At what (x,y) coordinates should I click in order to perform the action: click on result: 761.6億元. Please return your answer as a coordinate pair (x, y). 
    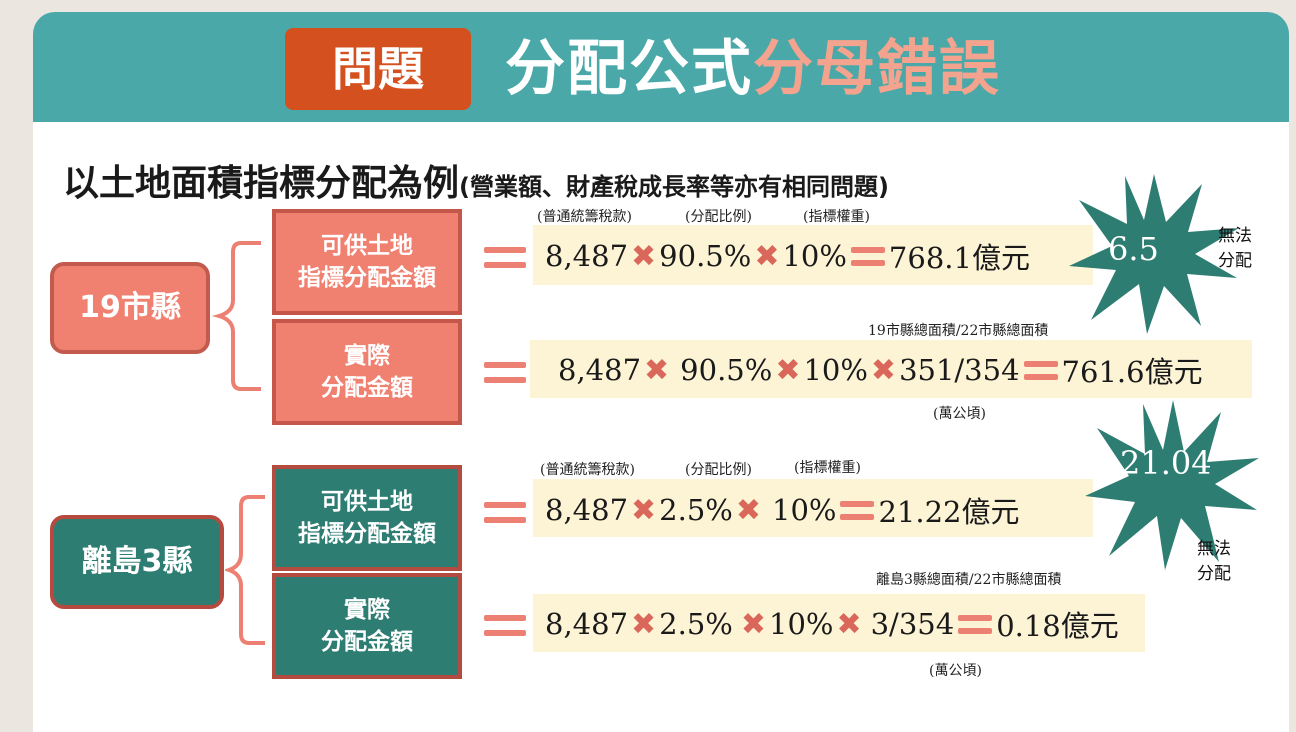
    Looking at the image, I should click on (1132, 372).